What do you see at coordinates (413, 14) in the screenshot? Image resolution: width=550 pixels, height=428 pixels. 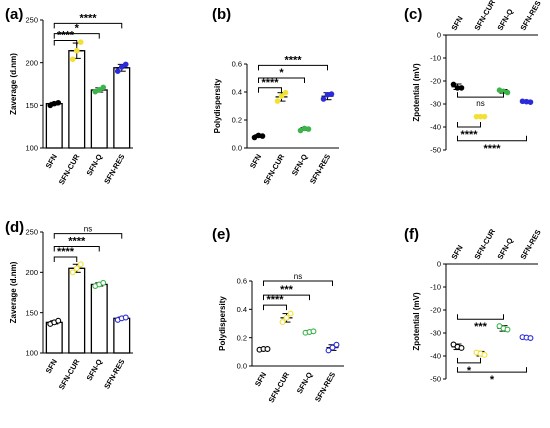 I see `panel-letter: (c)` at bounding box center [413, 14].